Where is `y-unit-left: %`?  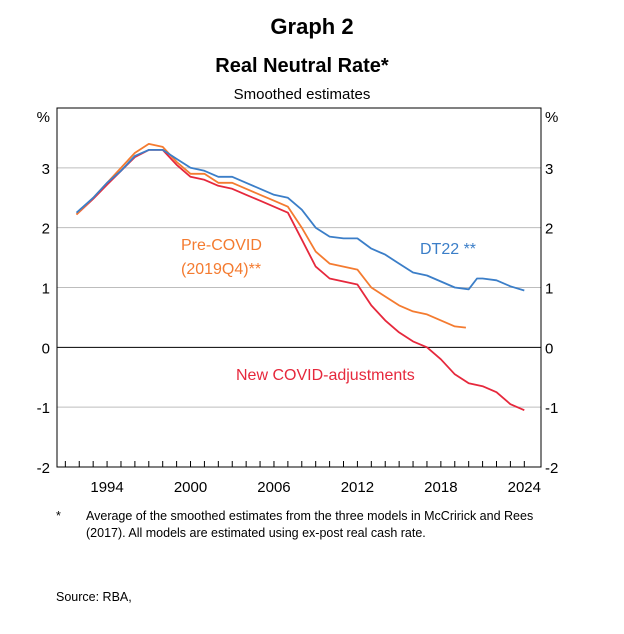 y-unit-left: % is located at coordinates (43, 117).